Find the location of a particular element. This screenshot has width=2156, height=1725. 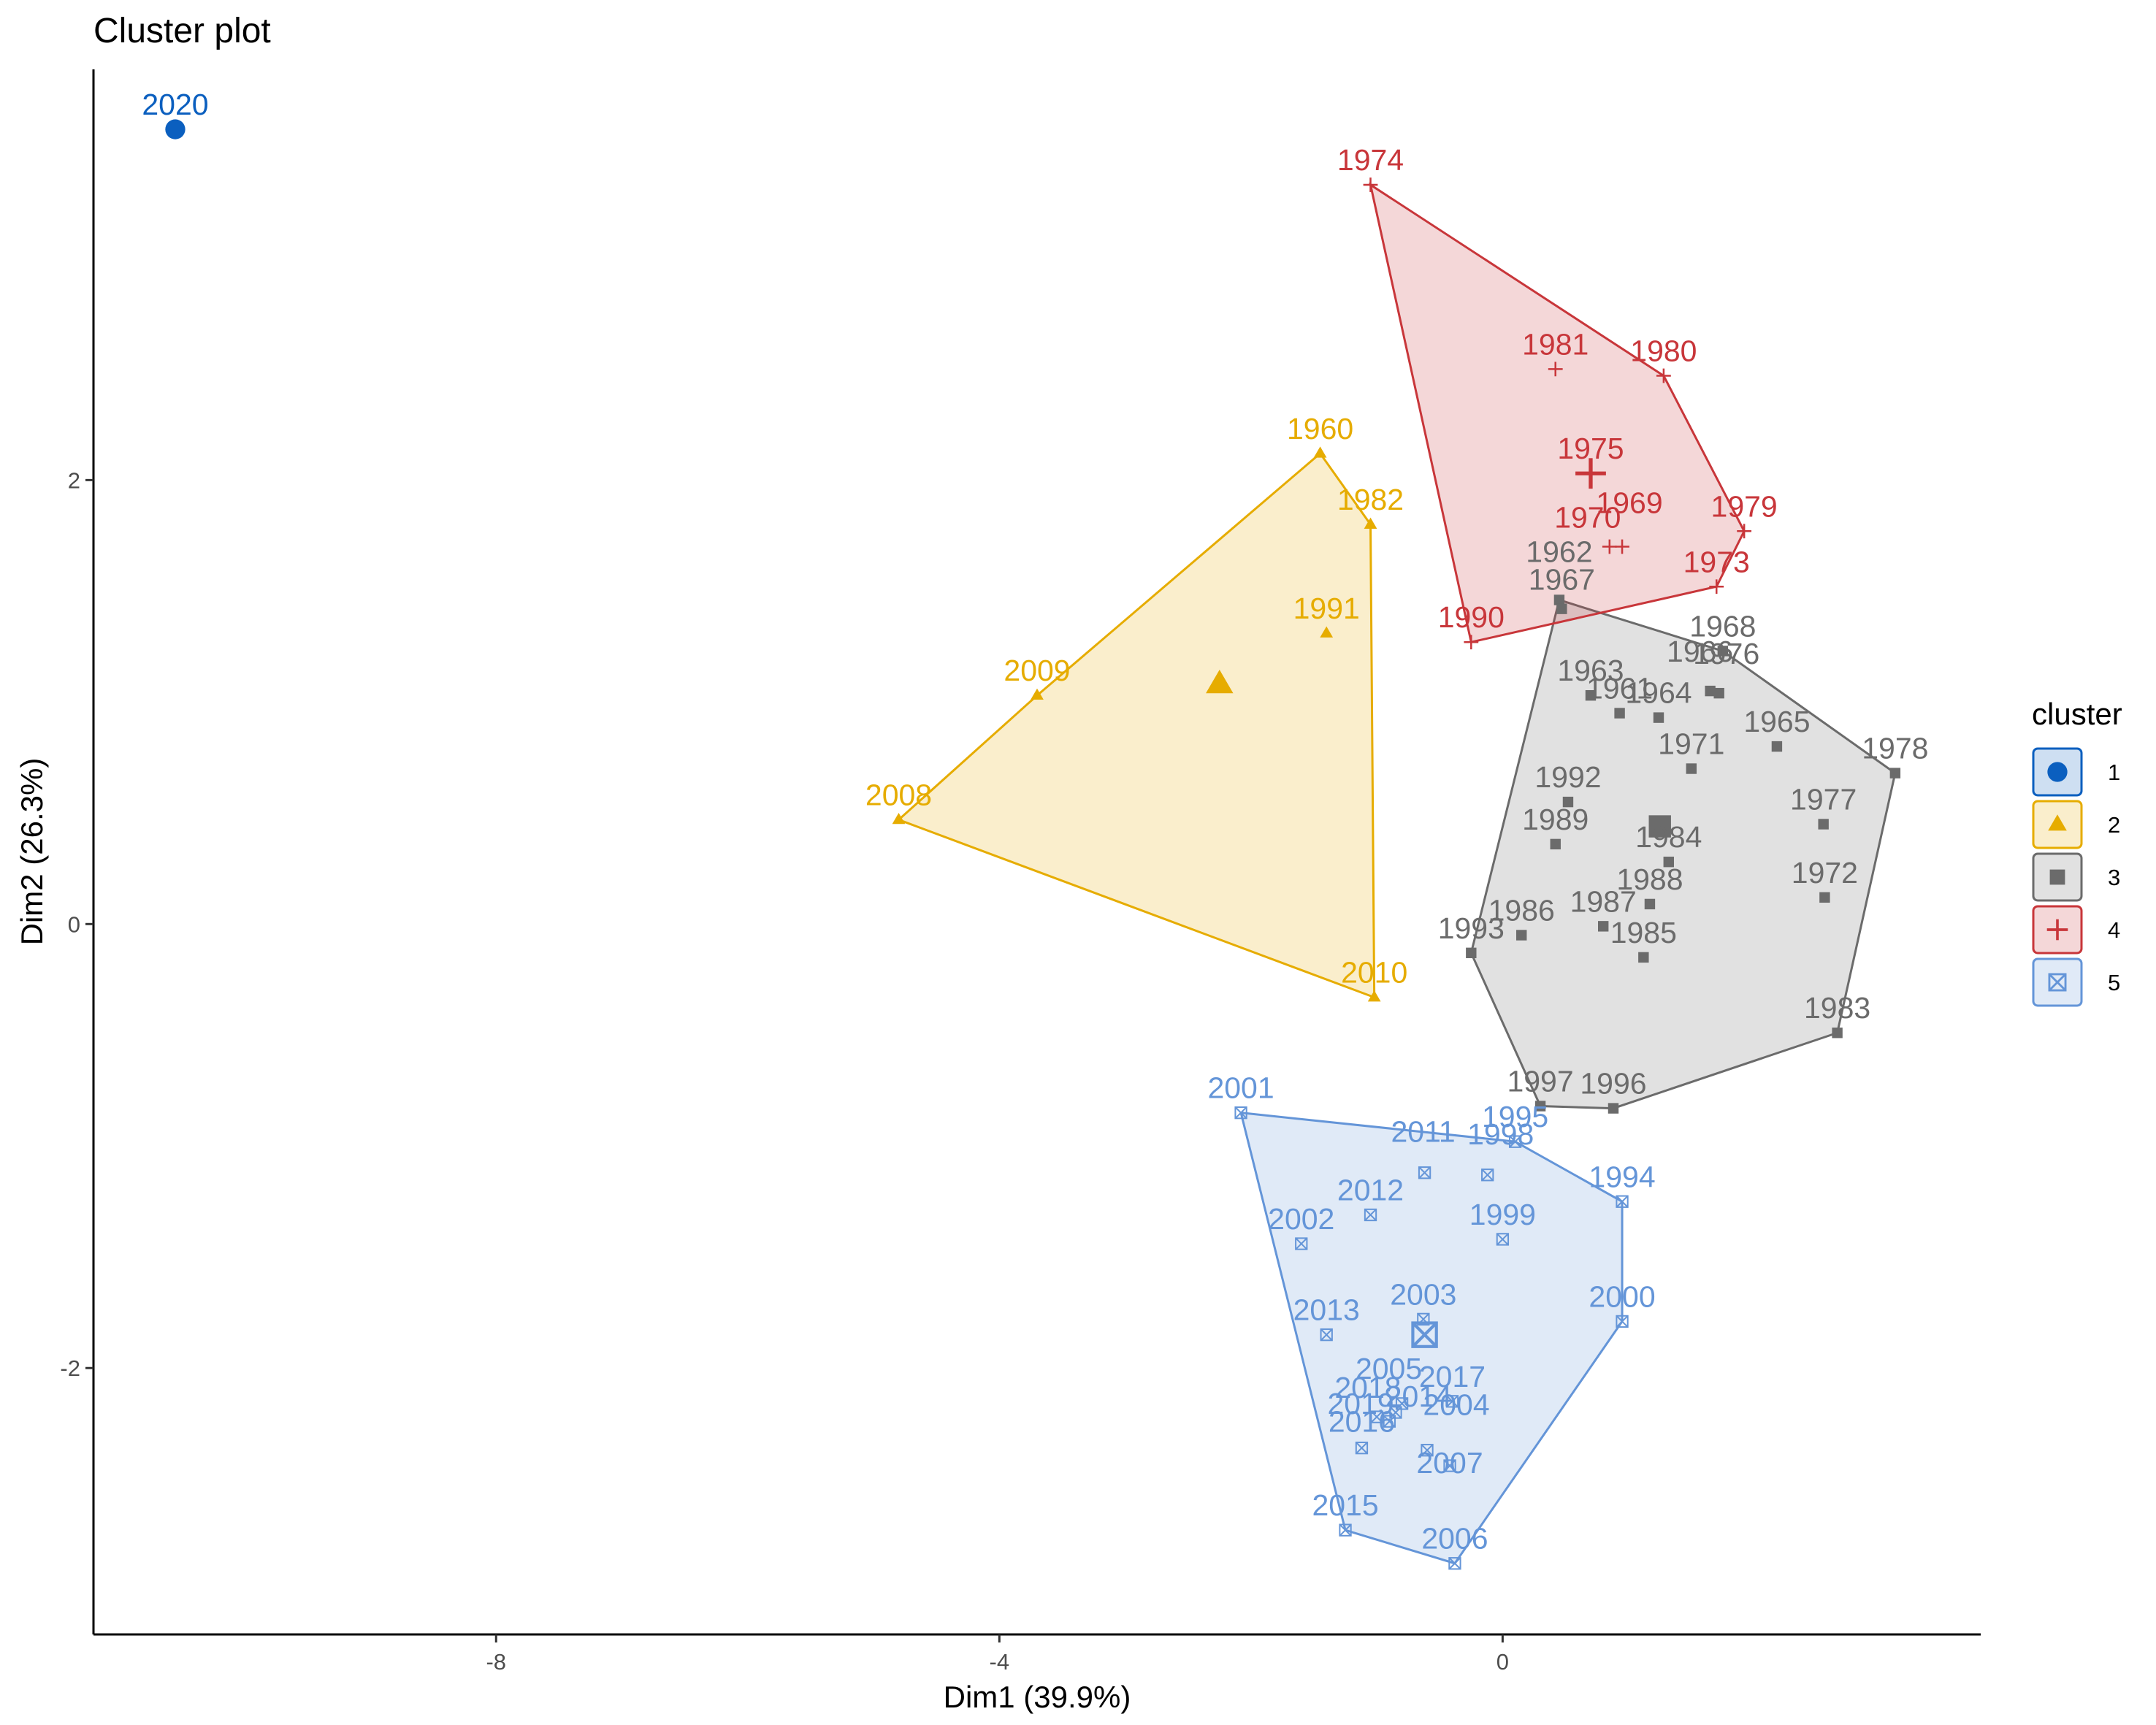

point-label-2015: 2015 is located at coordinates (1345, 1505).